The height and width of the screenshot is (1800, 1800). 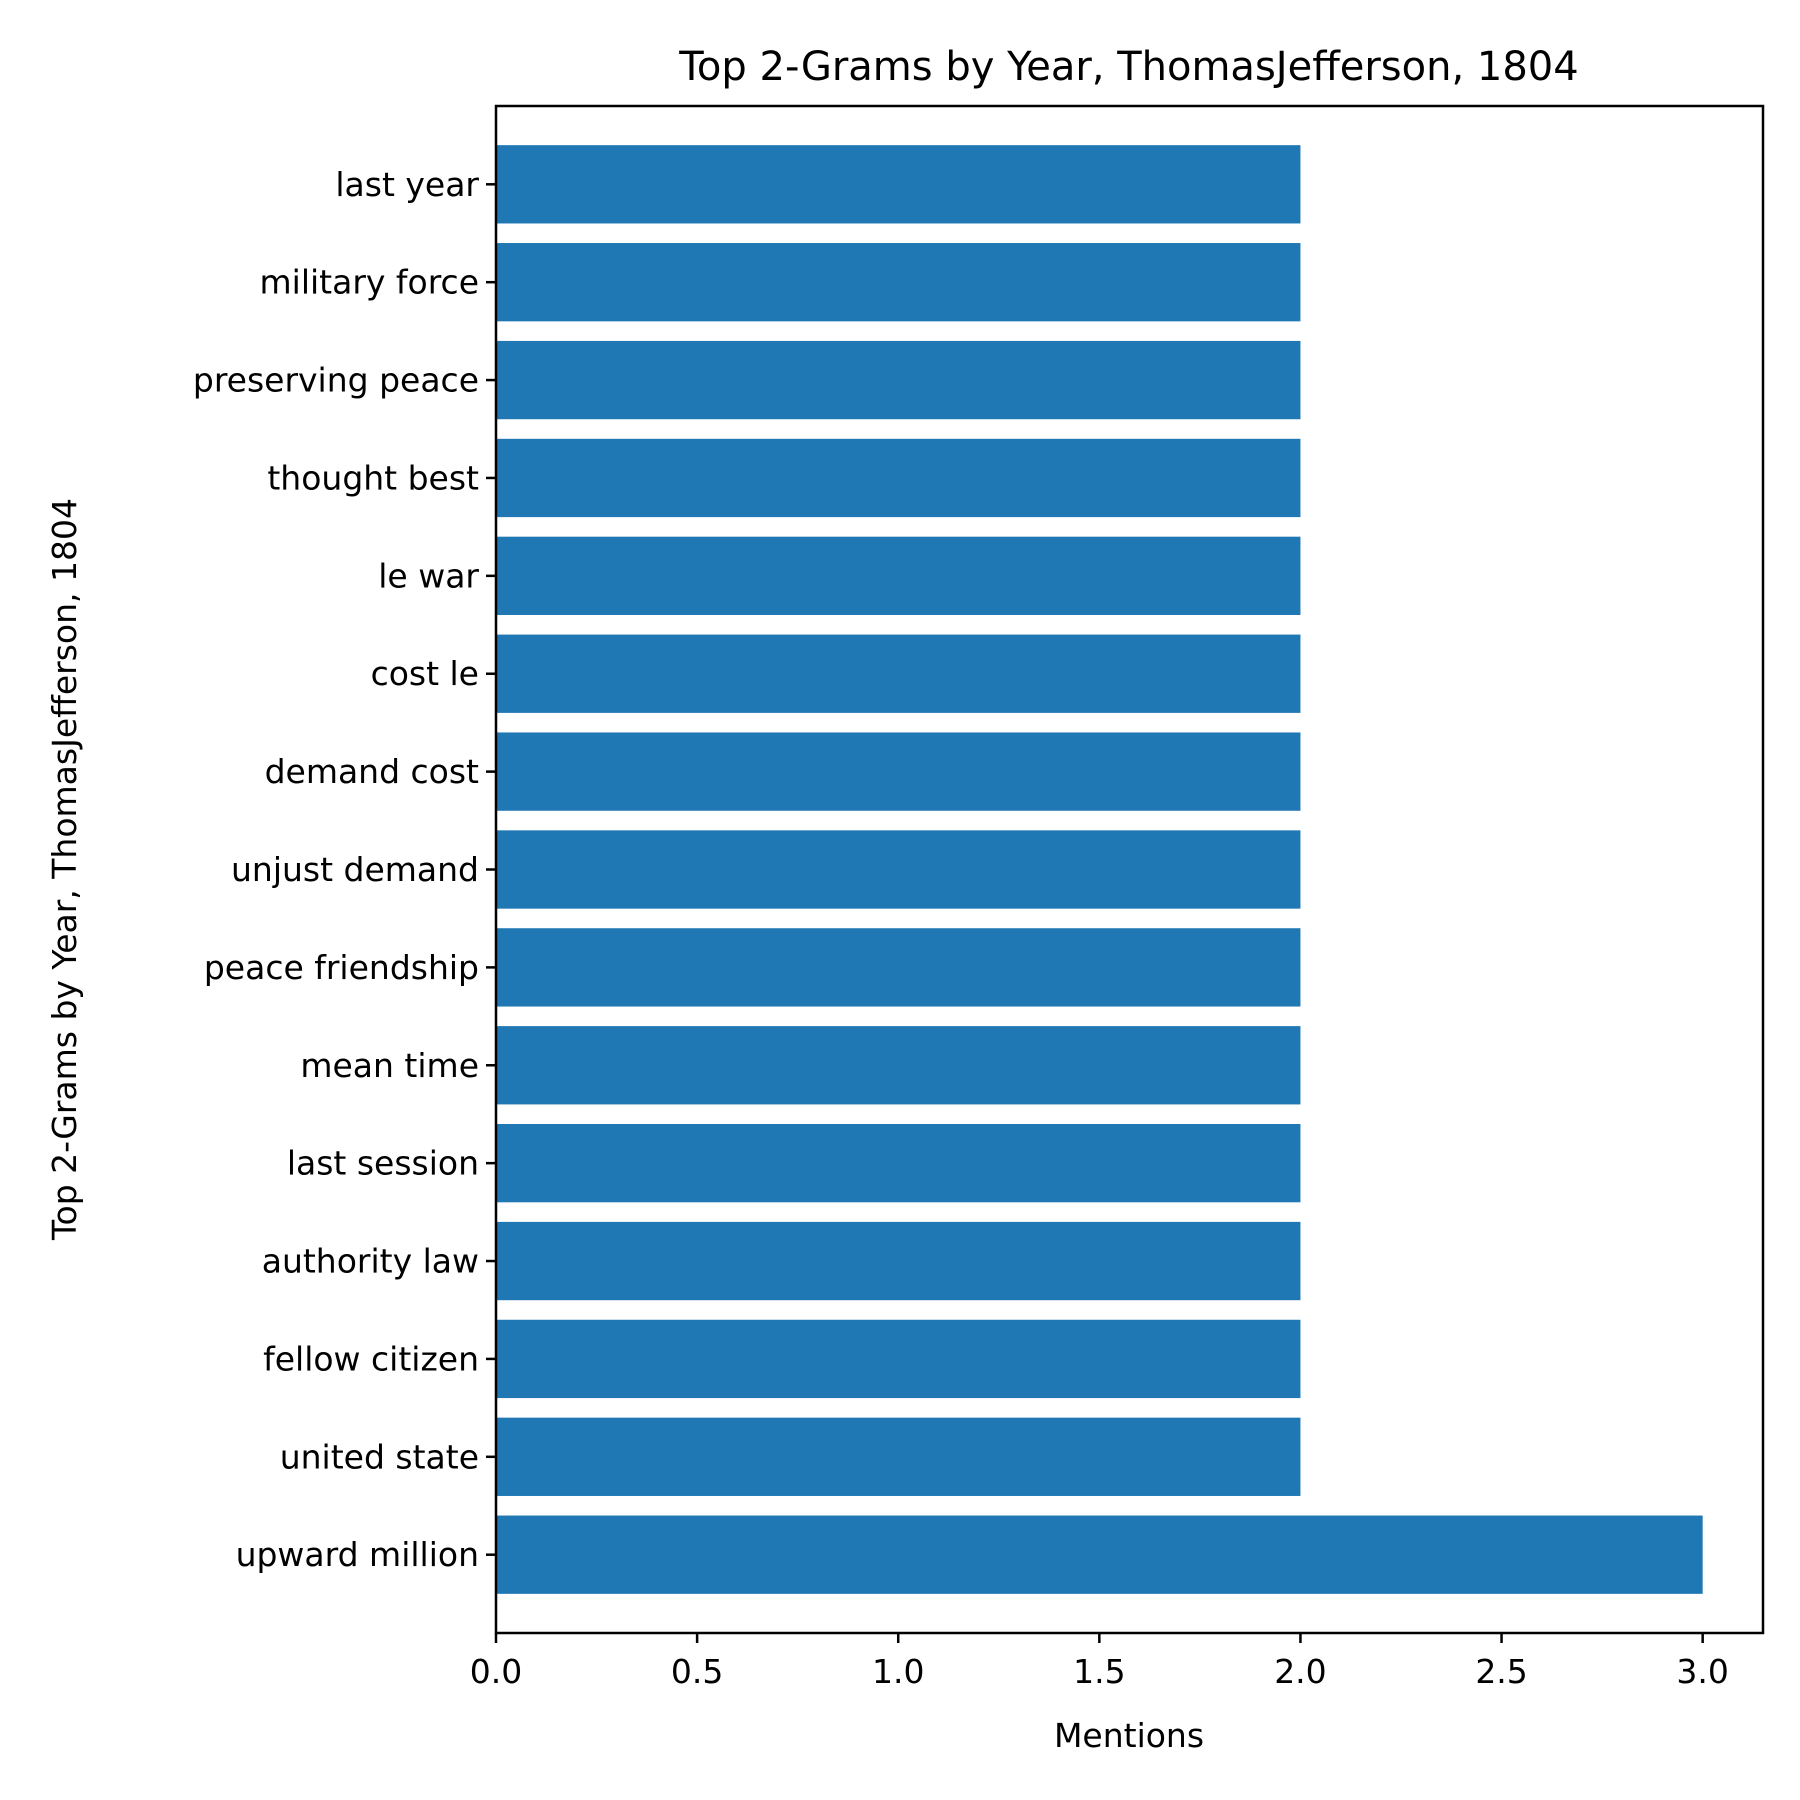 What do you see at coordinates (355, 869) in the screenshot?
I see `y-tick-label: unjust demand` at bounding box center [355, 869].